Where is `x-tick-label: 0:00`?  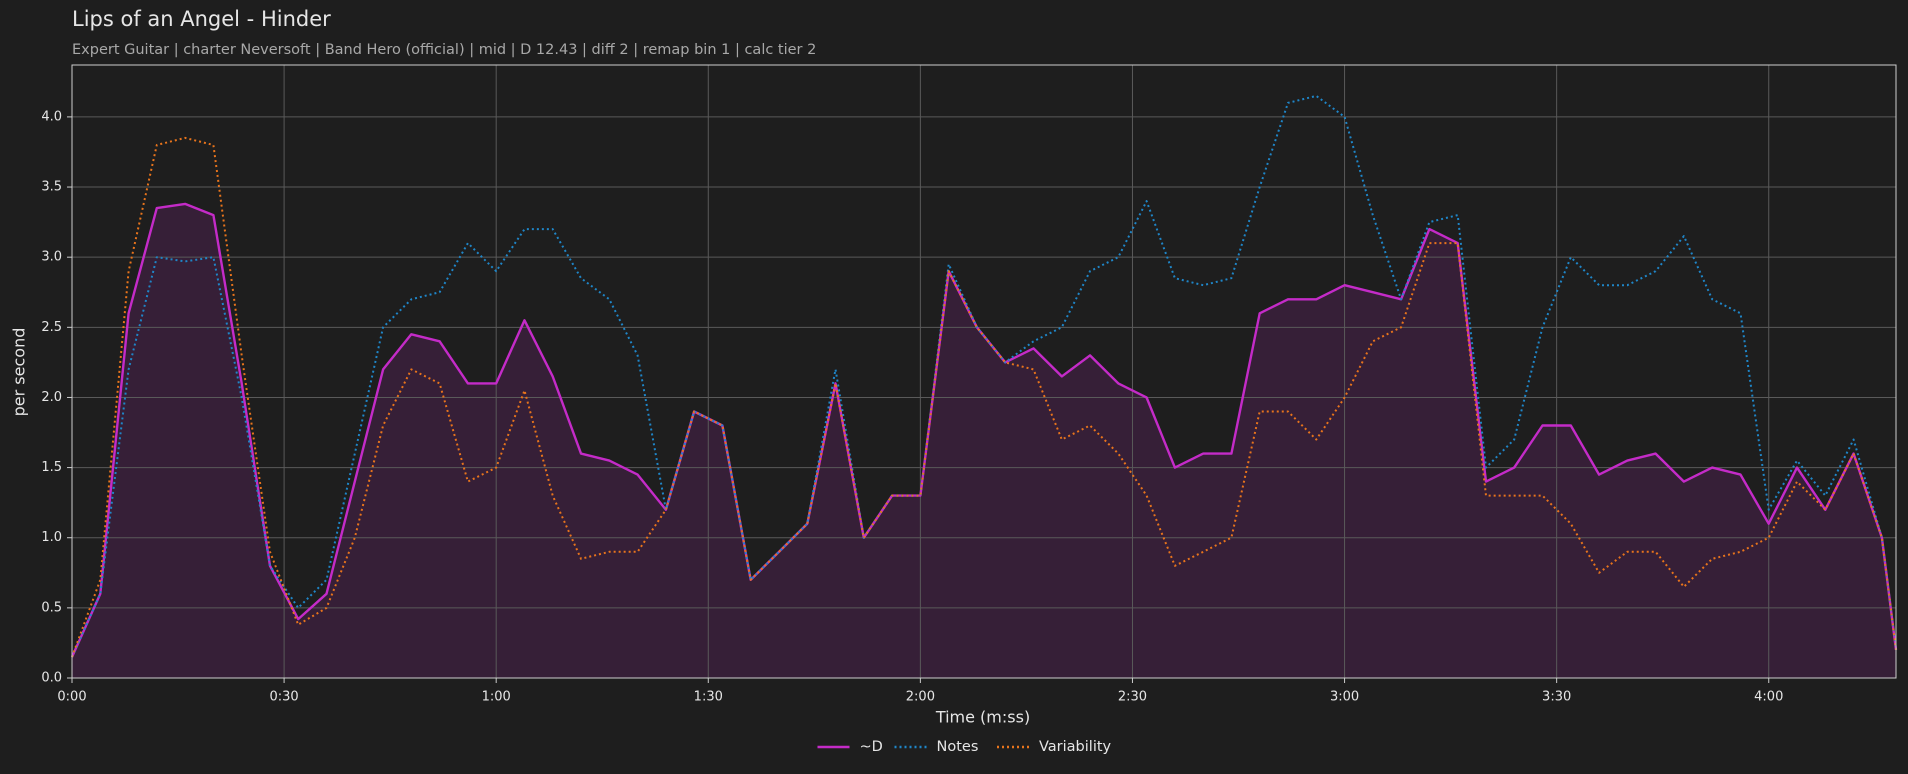
x-tick-label: 0:00 is located at coordinates (71, 697).